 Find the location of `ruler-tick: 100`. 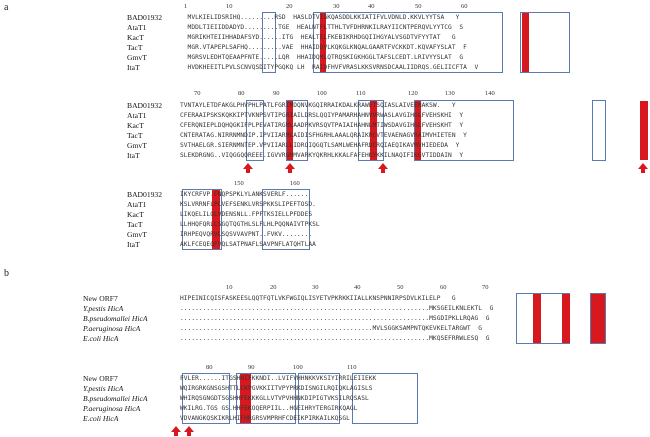

ruler-tick: 100 is located at coordinates (322, 93).